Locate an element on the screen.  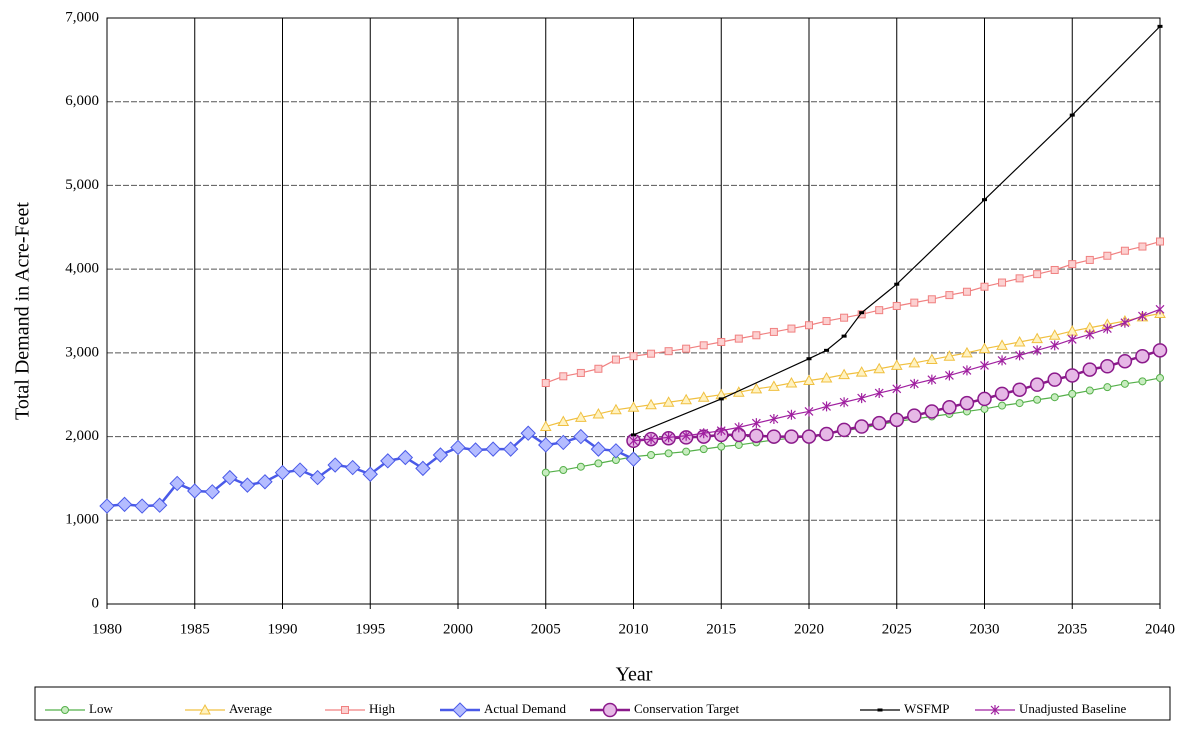
y-tick-label: 1,000 is located at coordinates (82, 520).